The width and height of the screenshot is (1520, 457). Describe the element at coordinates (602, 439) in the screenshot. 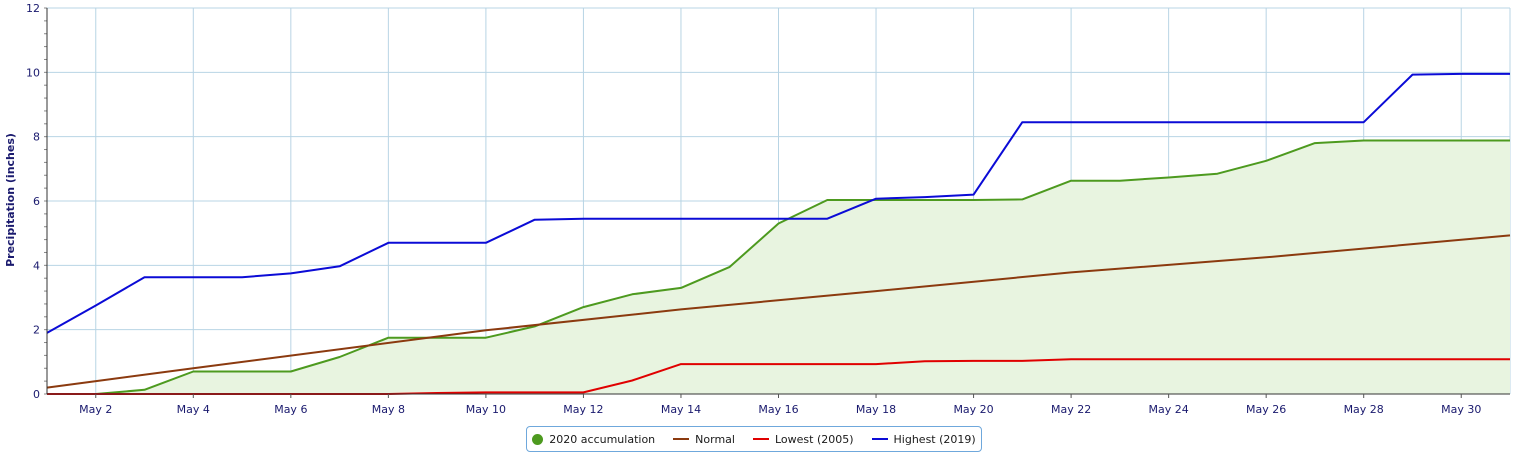

I see `legend-label: 2020 accumulation` at that location.